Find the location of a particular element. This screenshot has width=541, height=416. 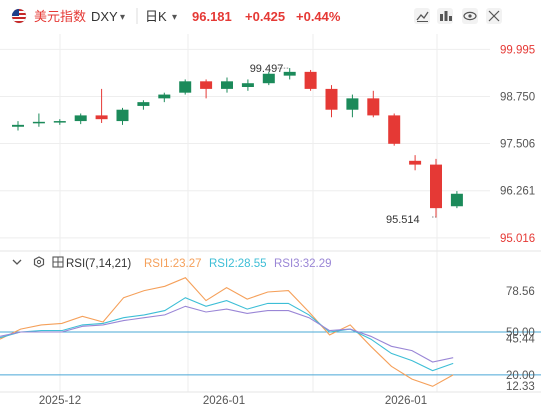

price-axis: 99.995 98.750 97.506 96.261 95.016 is located at coordinates (517, 144).